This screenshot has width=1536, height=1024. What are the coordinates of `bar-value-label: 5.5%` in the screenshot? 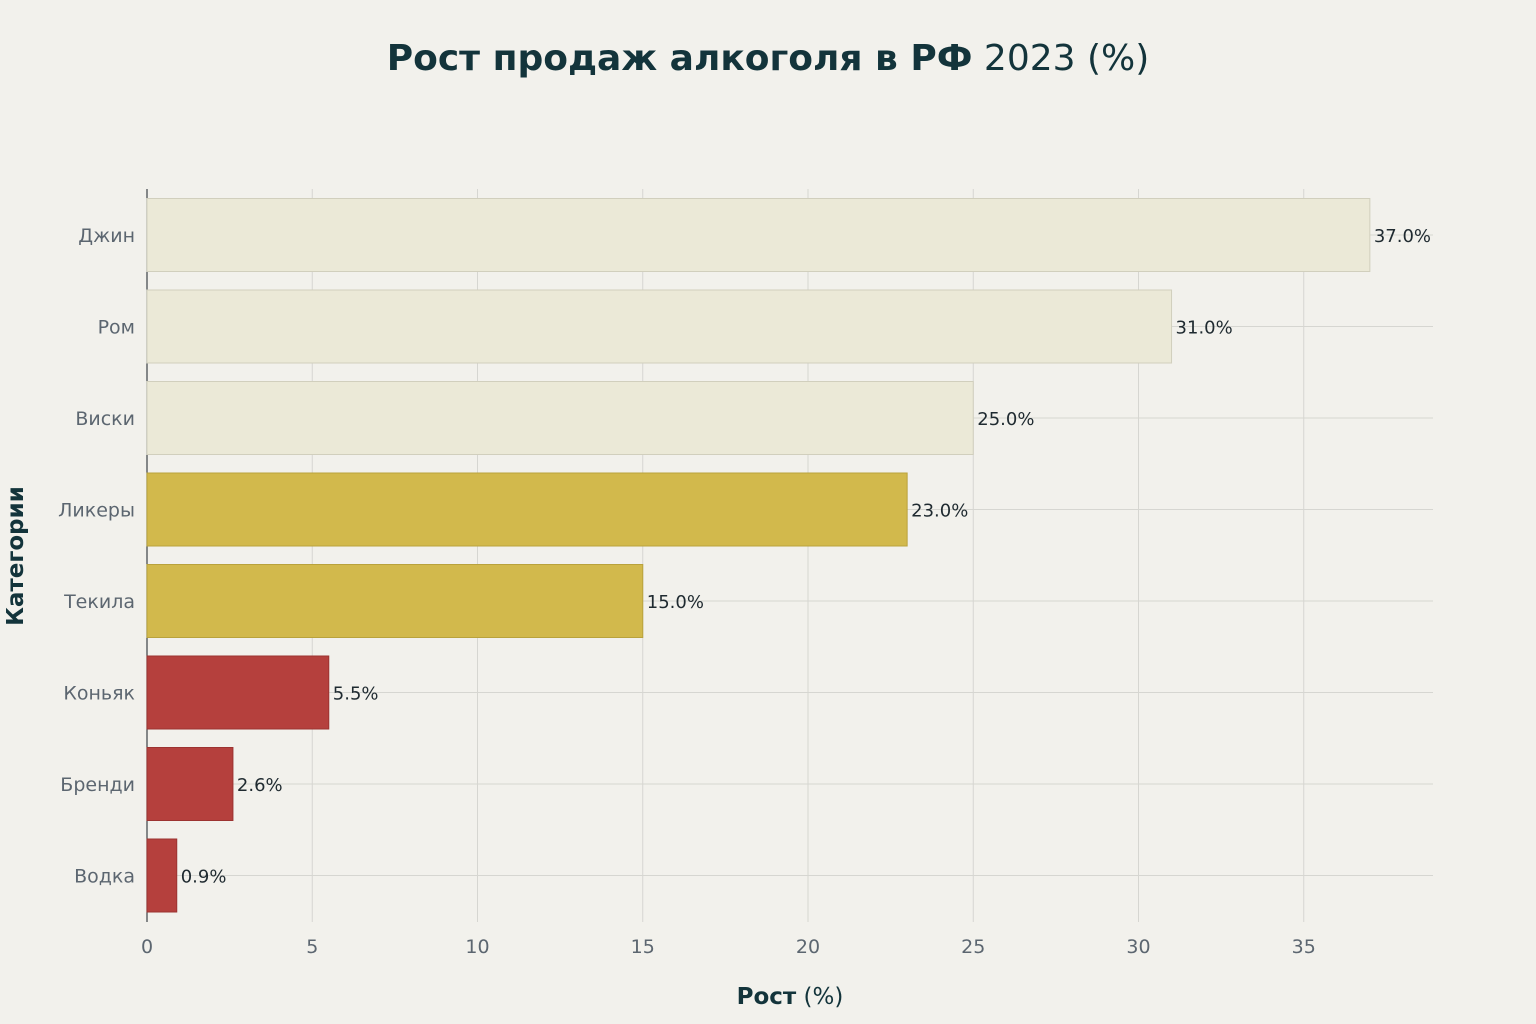 It's located at (356, 694).